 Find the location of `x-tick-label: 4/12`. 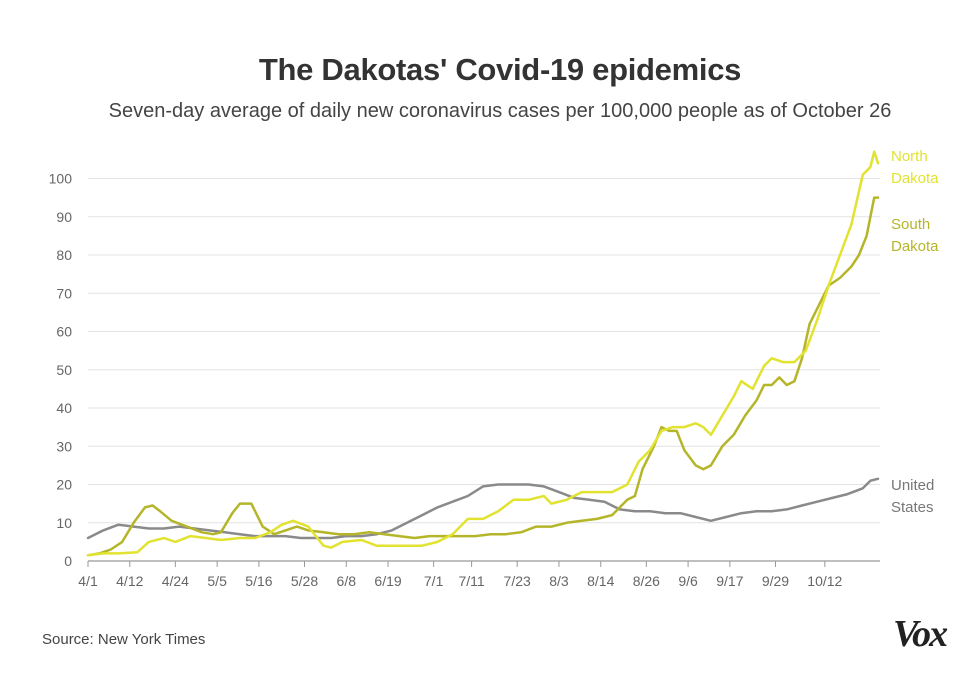

x-tick-label: 4/12 is located at coordinates (129, 581).